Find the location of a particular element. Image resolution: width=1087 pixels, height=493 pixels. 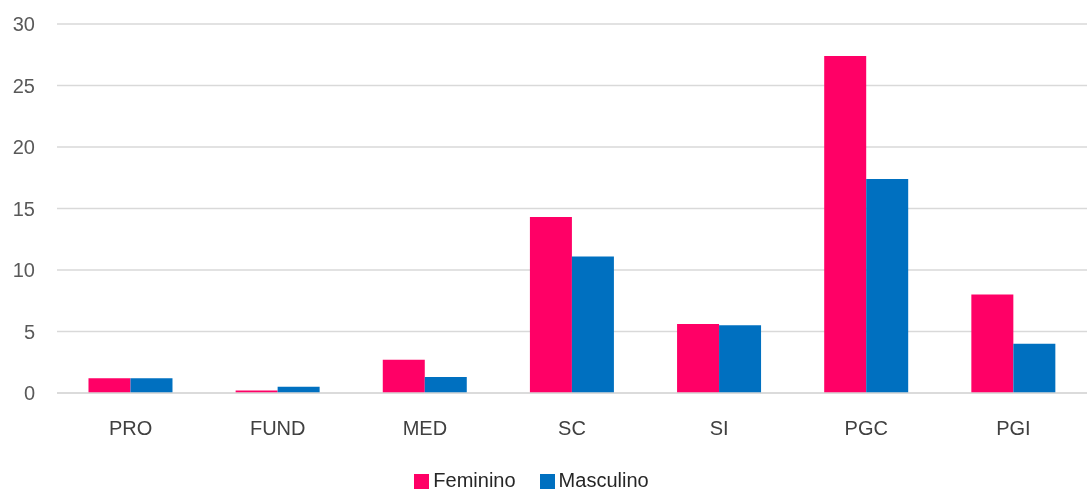

x-tick-label: PGC is located at coordinates (866, 428).